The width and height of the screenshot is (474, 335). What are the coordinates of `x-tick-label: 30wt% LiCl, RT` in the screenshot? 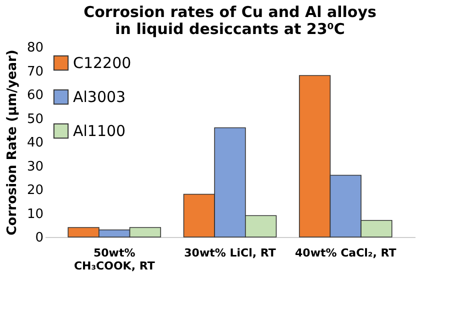 It's located at (230, 253).